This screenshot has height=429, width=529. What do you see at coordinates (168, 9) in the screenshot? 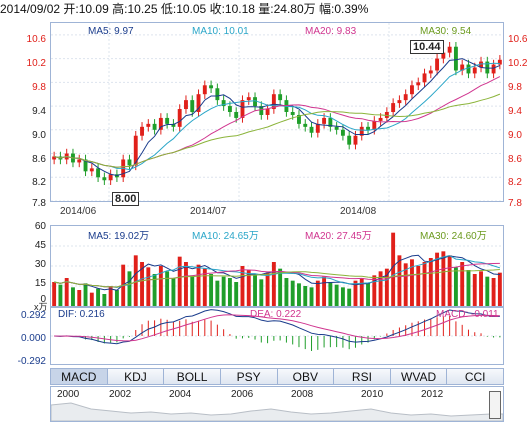
I see `low-label: 低:` at bounding box center [168, 9].